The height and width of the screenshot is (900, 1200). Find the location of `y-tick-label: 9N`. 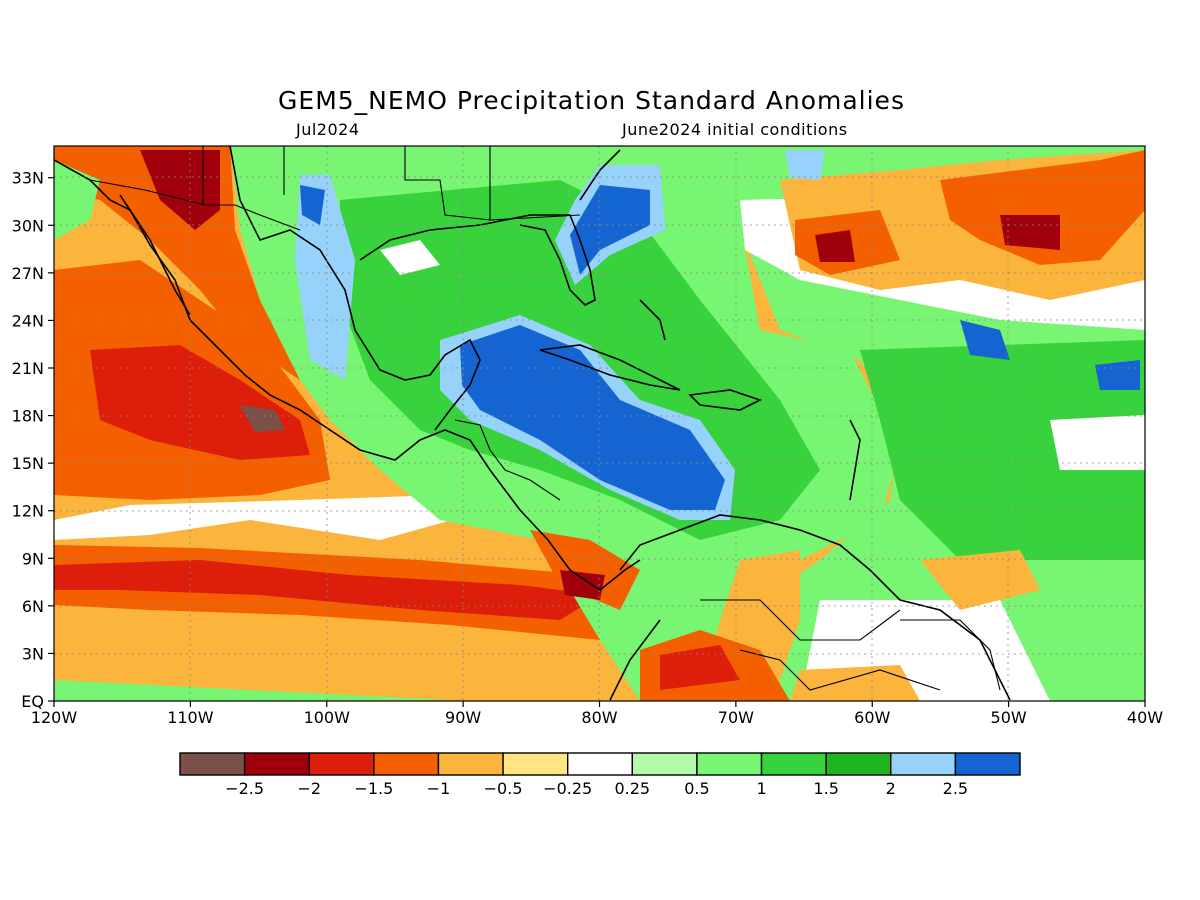

y-tick-label: 9N is located at coordinates (33, 558).